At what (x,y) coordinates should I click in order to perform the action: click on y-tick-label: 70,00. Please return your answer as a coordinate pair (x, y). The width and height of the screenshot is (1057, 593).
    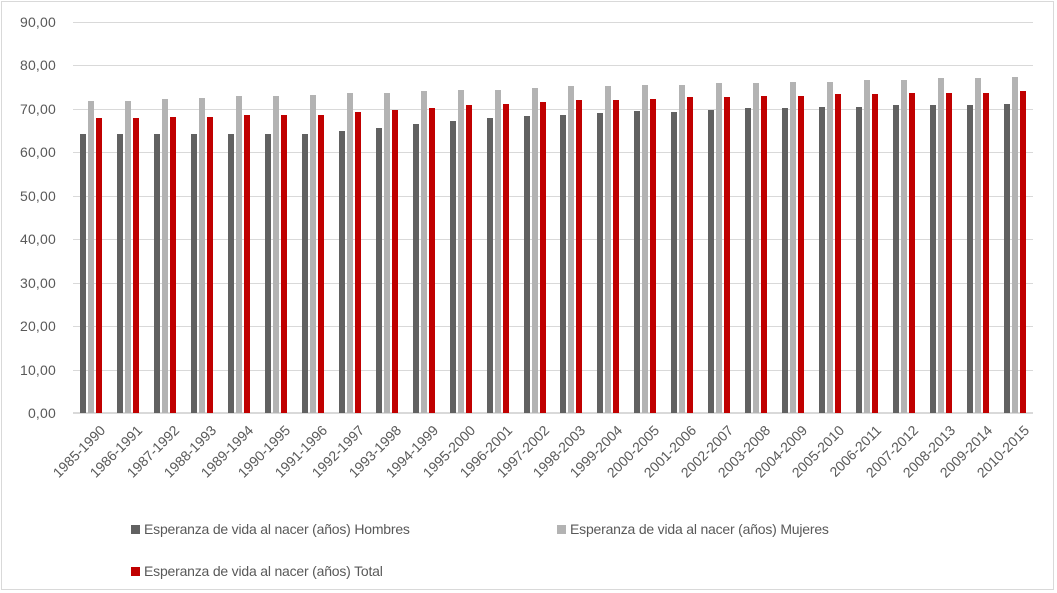
    Looking at the image, I should click on (37, 109).